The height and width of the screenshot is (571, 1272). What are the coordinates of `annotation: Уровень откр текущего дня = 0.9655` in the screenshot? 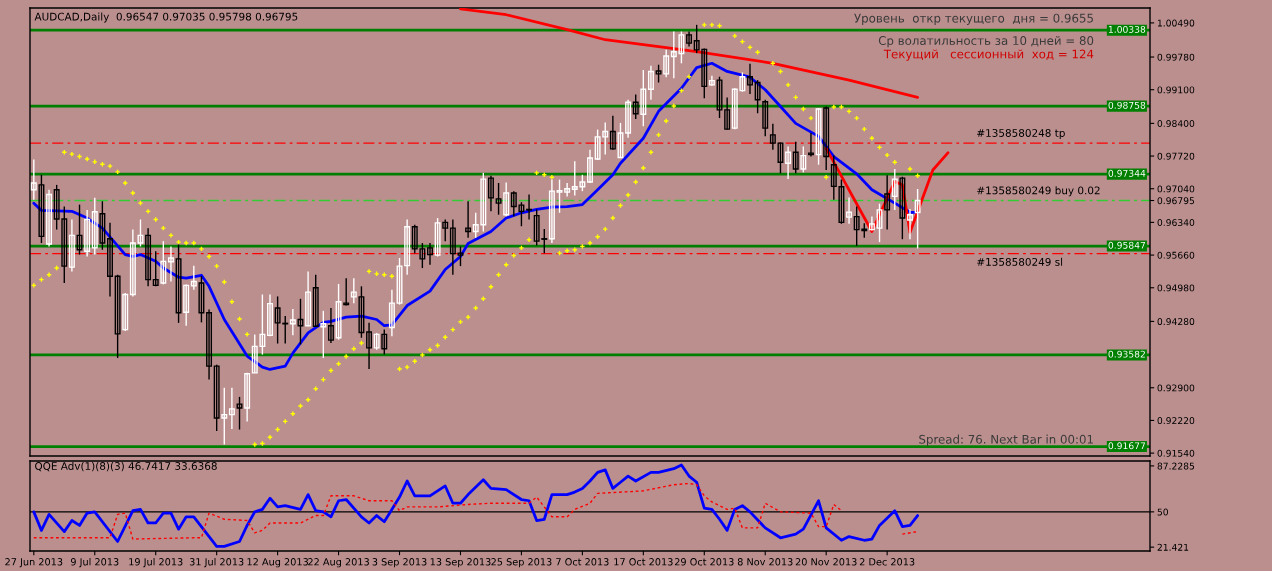 It's located at (973, 19).